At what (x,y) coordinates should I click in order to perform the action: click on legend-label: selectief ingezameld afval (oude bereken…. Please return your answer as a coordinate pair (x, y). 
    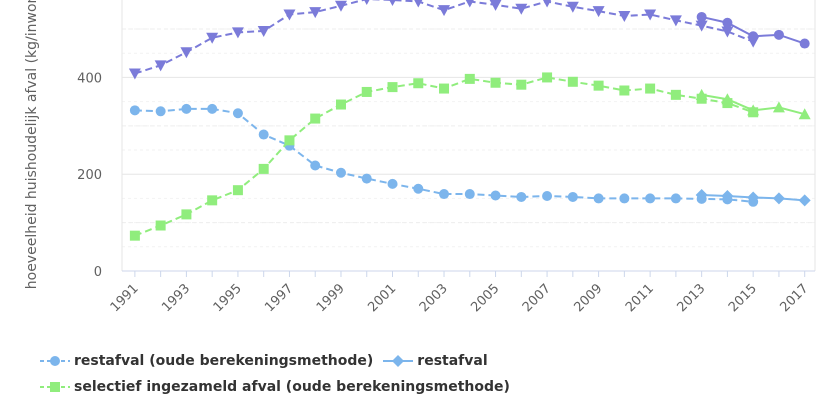
    Looking at the image, I should click on (292, 387).